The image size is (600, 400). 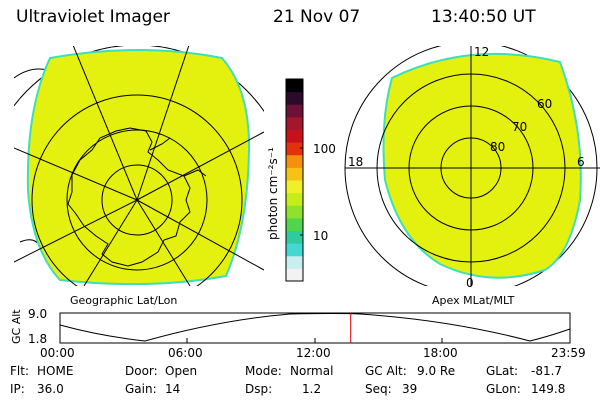 I want to click on mlat-label-80: 80, so click(x=498, y=147).